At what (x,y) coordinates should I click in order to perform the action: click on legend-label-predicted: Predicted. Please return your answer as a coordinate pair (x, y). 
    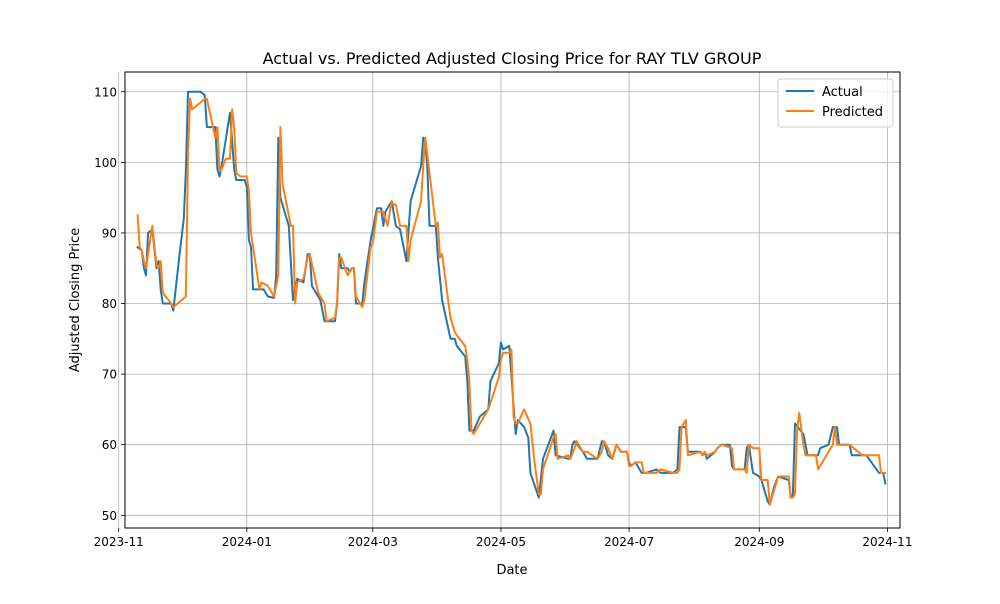
    Looking at the image, I should click on (852, 112).